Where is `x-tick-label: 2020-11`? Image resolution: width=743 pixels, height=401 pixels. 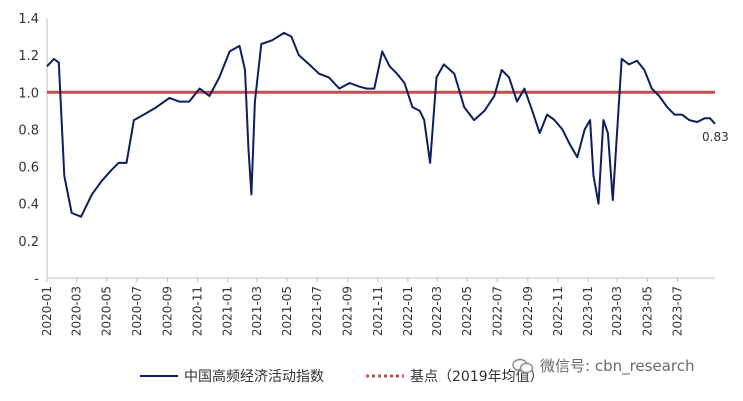
x-tick-label: 2020-11 is located at coordinates (198, 311).